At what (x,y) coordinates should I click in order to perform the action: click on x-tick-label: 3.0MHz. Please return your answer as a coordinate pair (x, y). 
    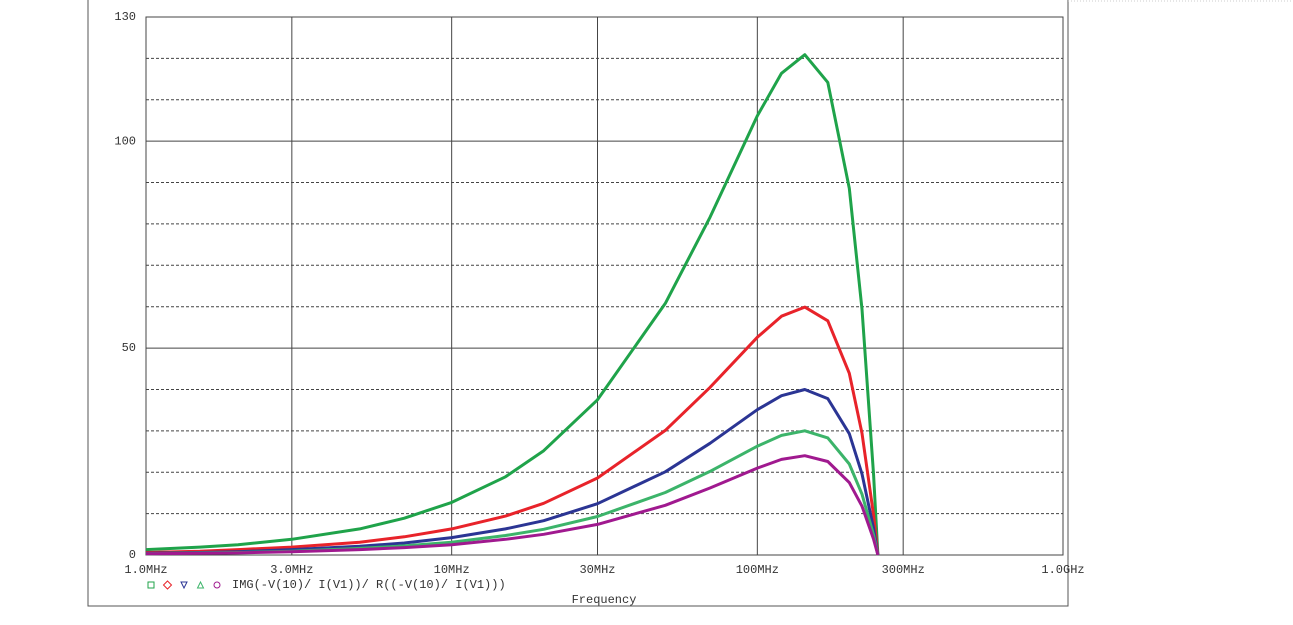
    Looking at the image, I should click on (291, 570).